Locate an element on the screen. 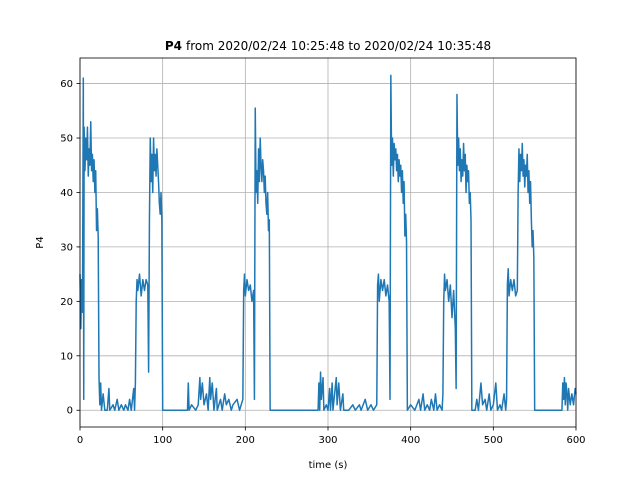 This screenshot has width=640, height=480. y-tick-label: 30 is located at coordinates (66, 247).